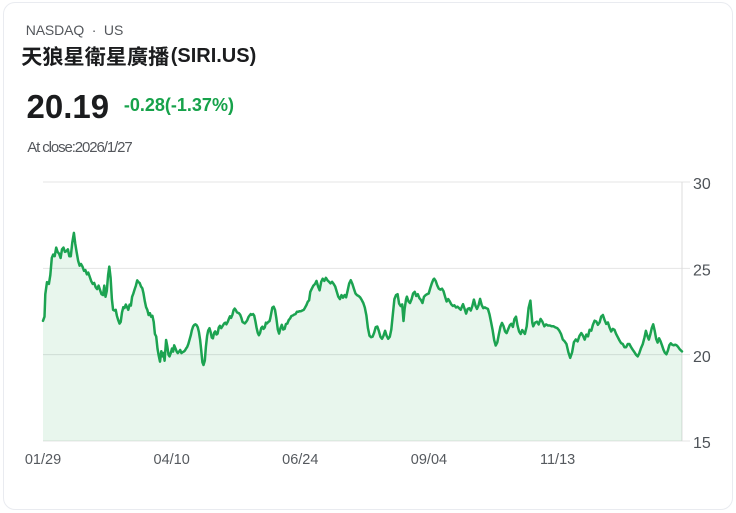 The width and height of the screenshot is (736, 513). I want to click on svg-text: 25, so click(702, 271).